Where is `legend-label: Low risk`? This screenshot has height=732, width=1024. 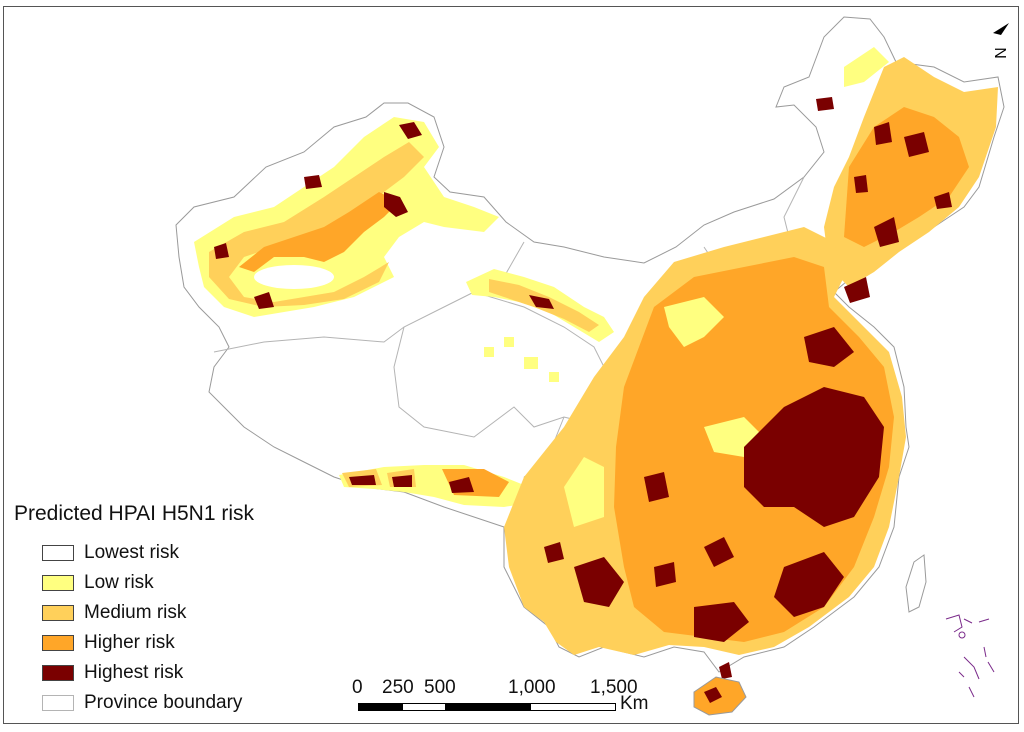 legend-label: Low risk is located at coordinates (119, 582).